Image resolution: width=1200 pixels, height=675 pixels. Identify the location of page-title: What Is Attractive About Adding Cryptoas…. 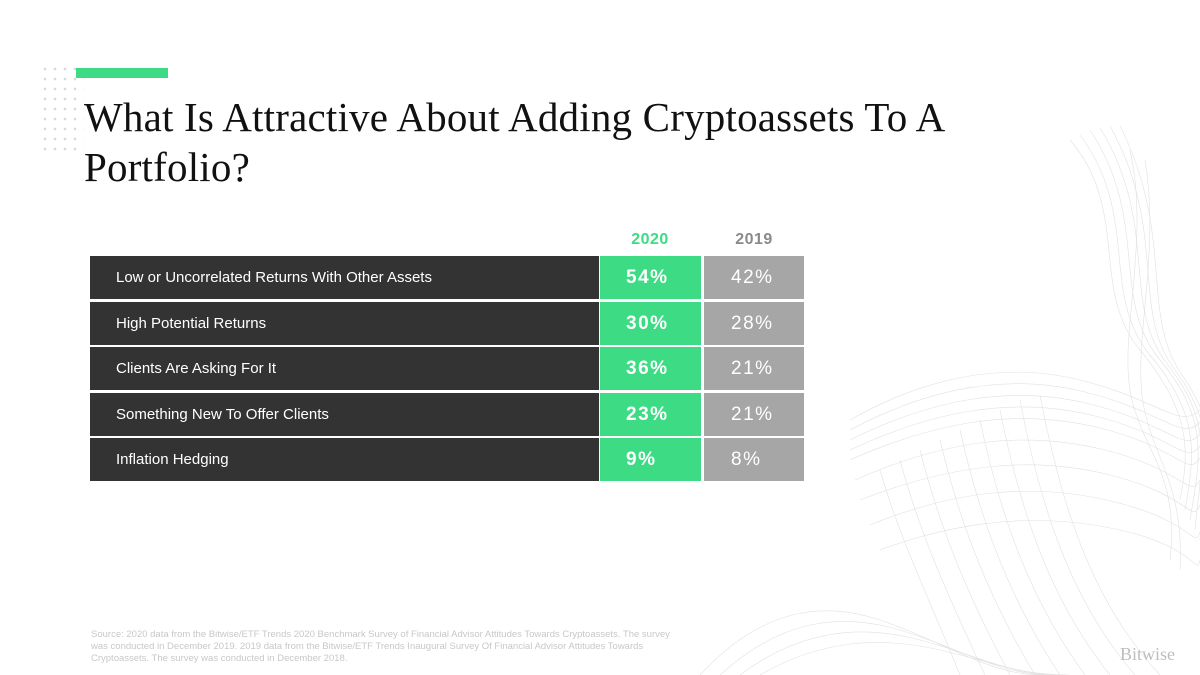
(514, 142).